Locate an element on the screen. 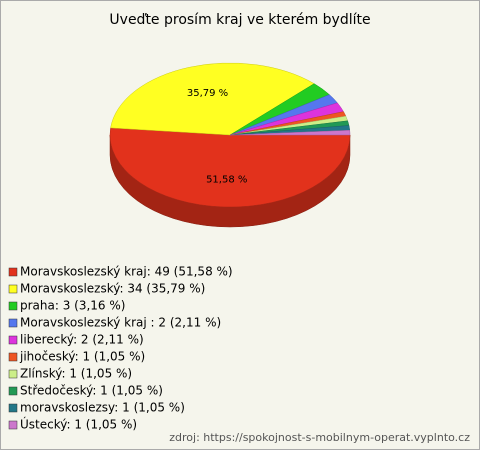 This screenshot has width=480, height=450. legend-label: Moravskoslezský kraj : 2 (2,11 %) is located at coordinates (120, 323).